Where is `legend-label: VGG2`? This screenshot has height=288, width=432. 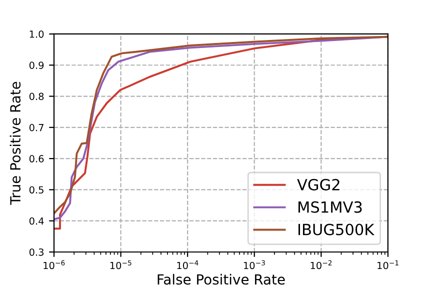 legend-label: VGG2 is located at coordinates (318, 184).